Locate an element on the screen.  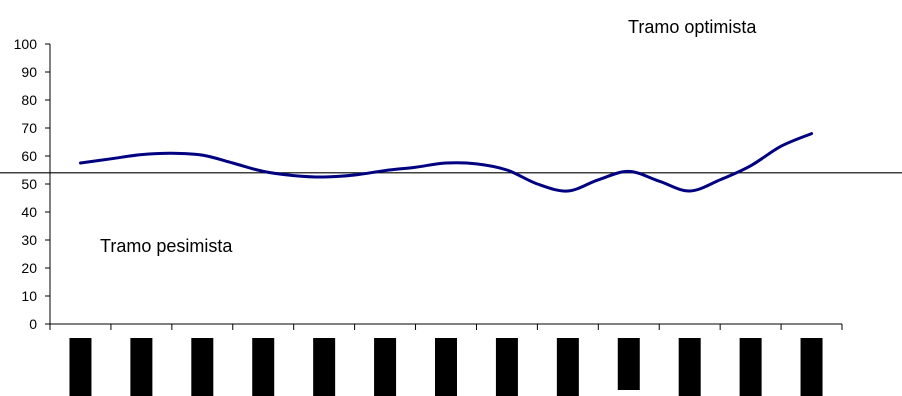
y-tick-label: 20 is located at coordinates (29, 268).